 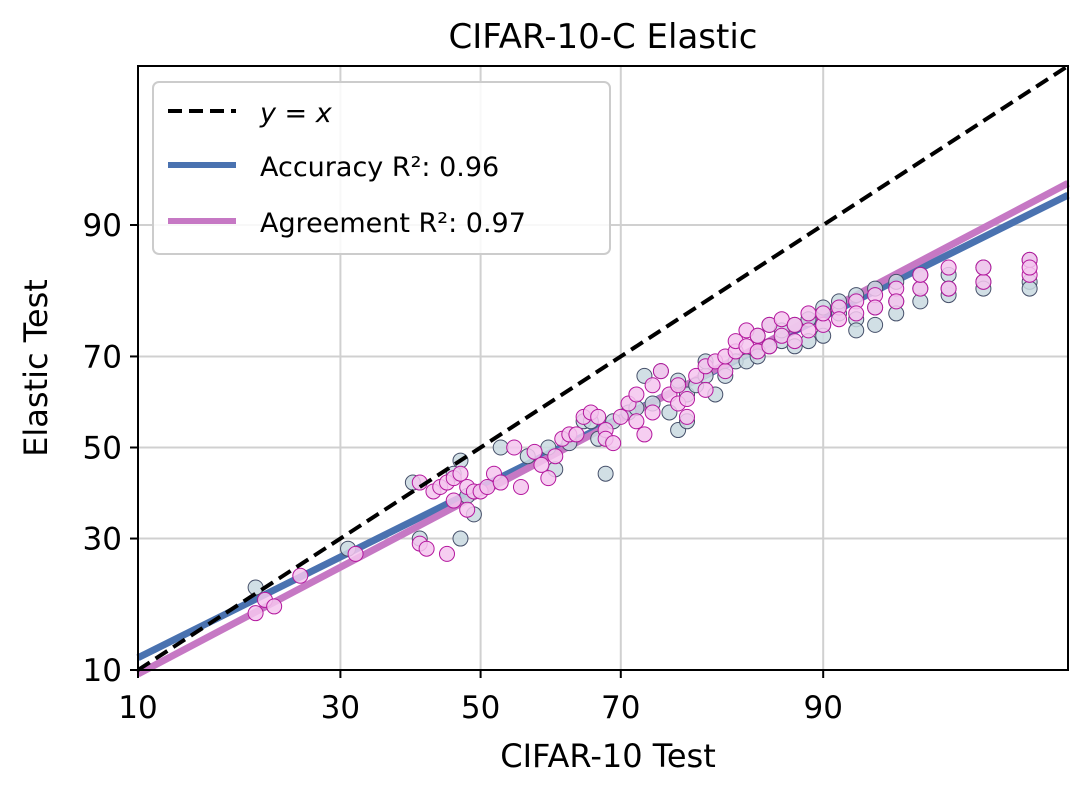 I want to click on x-tick-label: 50, so click(x=480, y=708).